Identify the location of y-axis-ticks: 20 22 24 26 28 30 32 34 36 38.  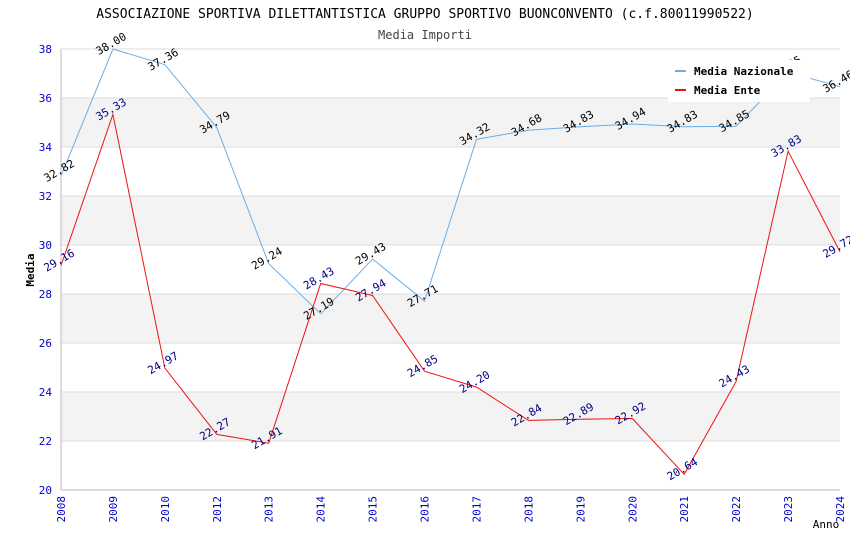
(46, 270).